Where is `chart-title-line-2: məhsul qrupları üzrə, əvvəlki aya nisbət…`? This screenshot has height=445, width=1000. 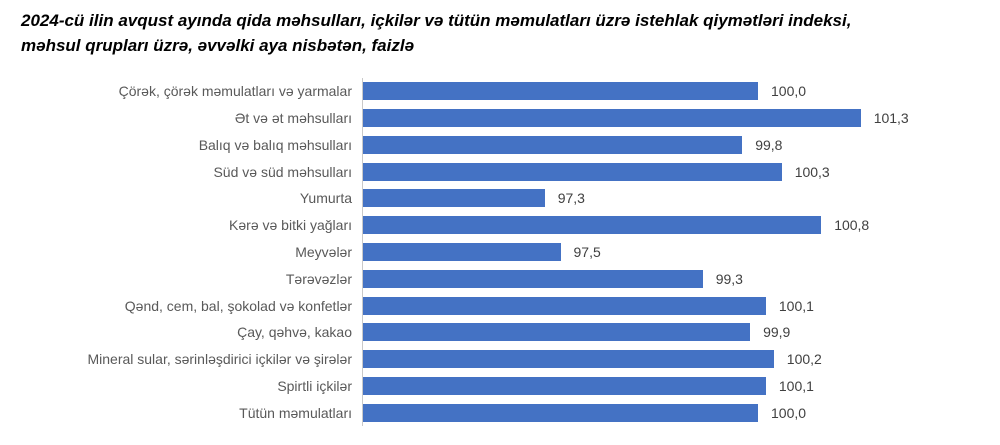
chart-title-line-2: məhsul qrupları üzrə, əvvəlki aya nisbət… is located at coordinates (218, 45).